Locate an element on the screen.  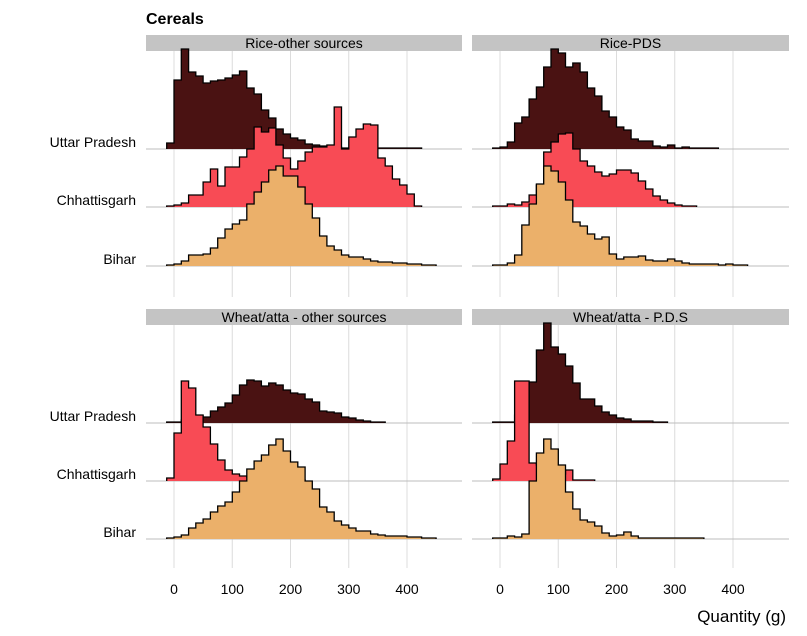
panel-strip-label: Wheat/atta - other sources is located at coordinates (304, 317).